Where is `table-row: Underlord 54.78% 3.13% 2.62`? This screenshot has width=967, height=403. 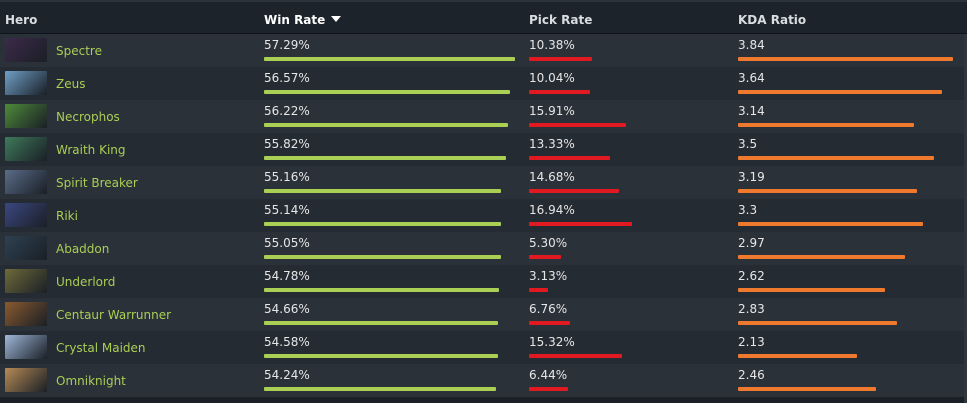 table-row: Underlord 54.78% 3.13% 2.62 is located at coordinates (482, 281).